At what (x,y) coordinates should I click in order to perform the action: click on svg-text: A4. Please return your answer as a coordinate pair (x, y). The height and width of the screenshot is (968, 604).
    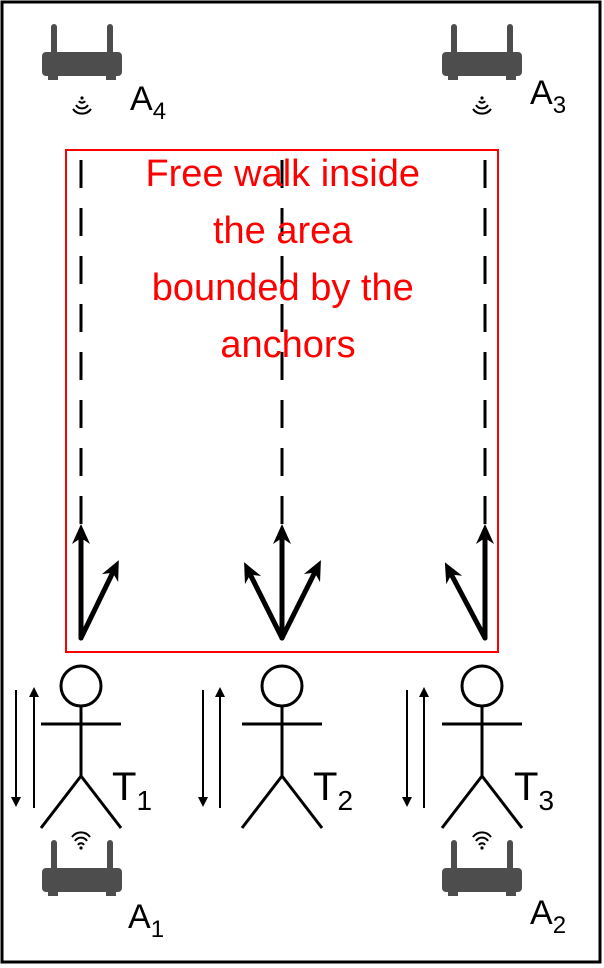
    Looking at the image, I should click on (148, 102).